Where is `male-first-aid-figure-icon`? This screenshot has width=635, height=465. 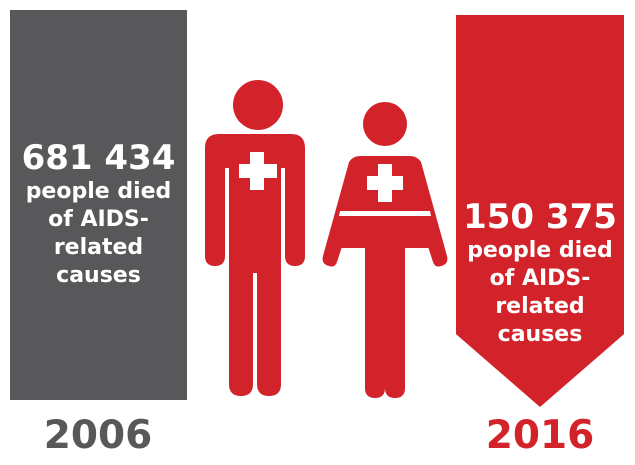
male-first-aid-figure-icon is located at coordinates (255, 238).